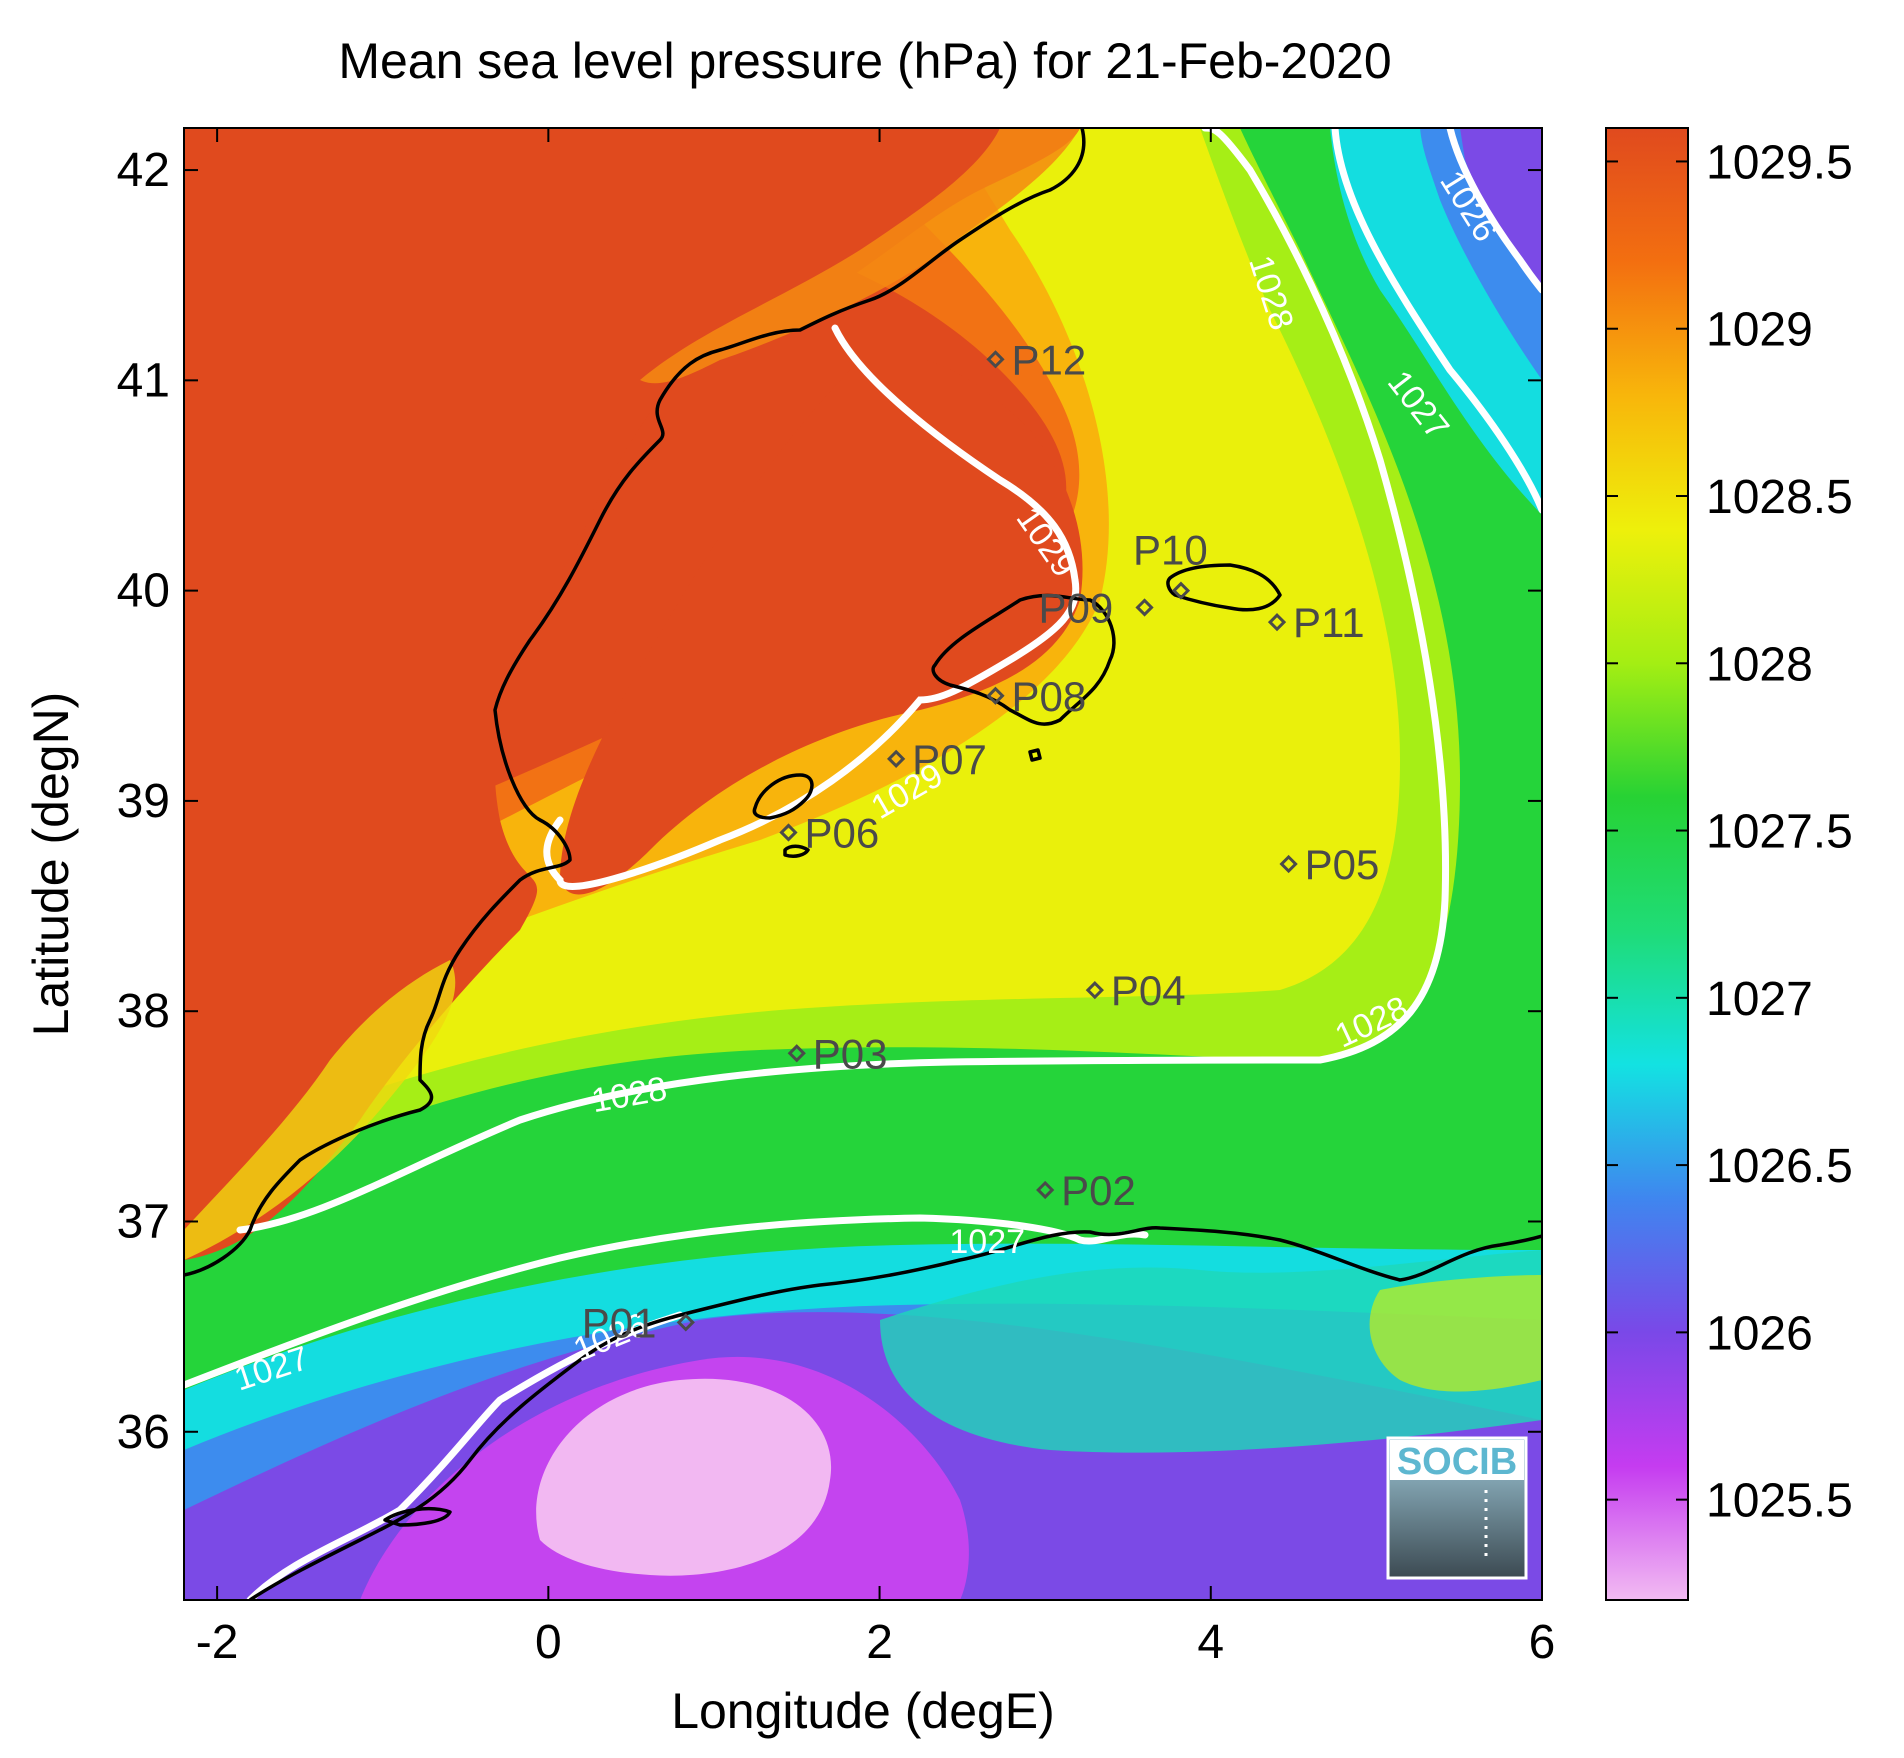 The height and width of the screenshot is (1758, 1904). I want to click on colorbar-tick-label: 1029, so click(1759, 330).